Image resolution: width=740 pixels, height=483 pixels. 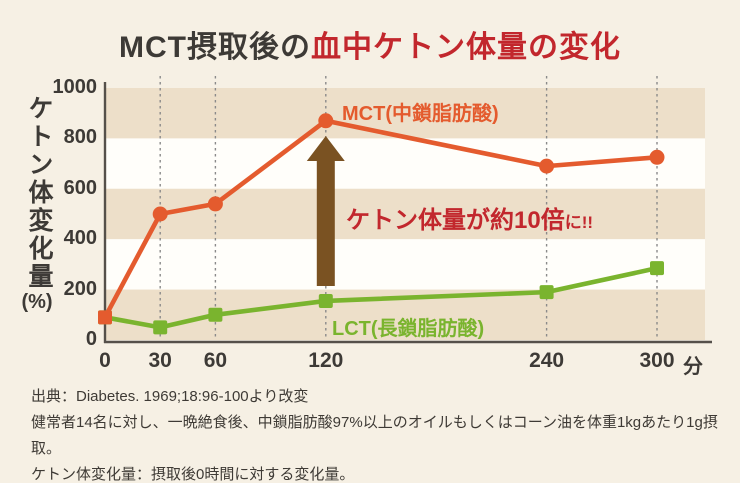 I want to click on y-axis-title: ケトン体変化量, so click(x=39, y=193).